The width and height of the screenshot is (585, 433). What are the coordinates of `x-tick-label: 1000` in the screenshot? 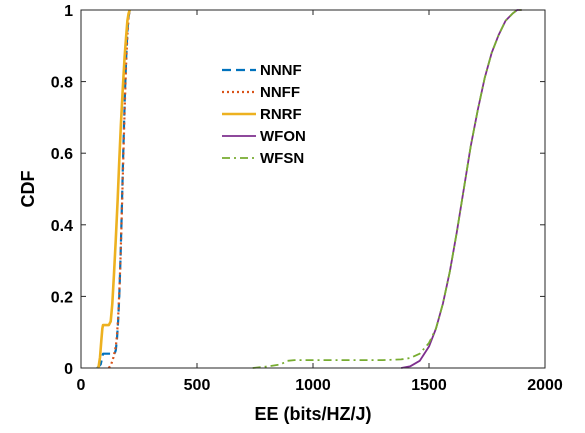 It's located at (313, 385).